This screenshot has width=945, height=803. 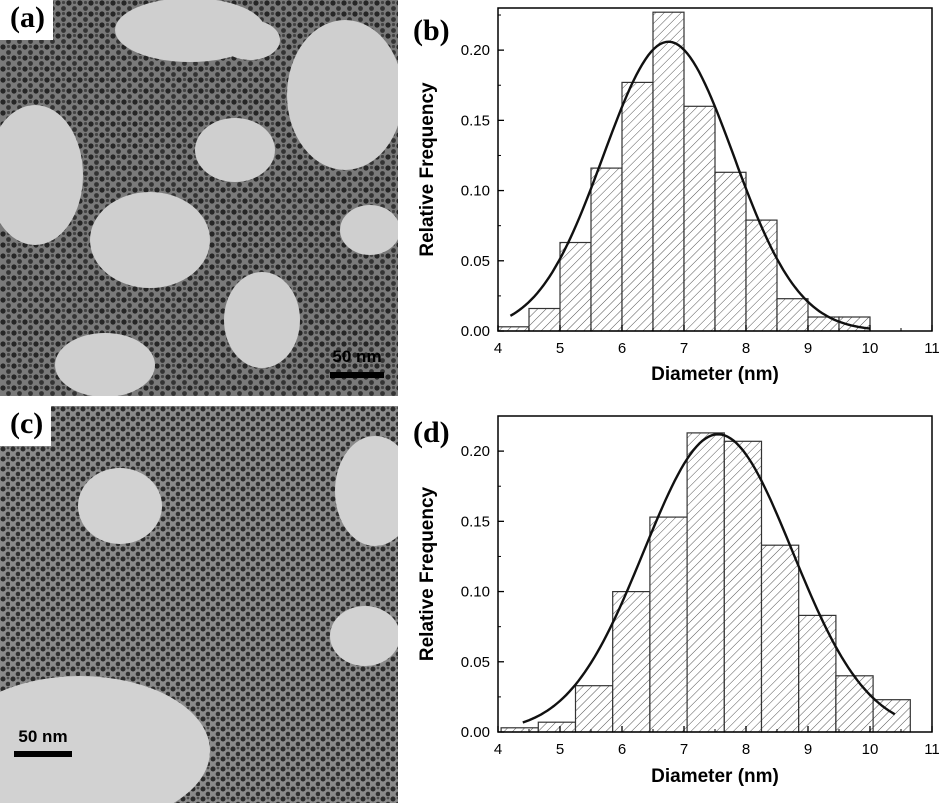 I want to click on panel-label-b: (b), so click(x=431, y=30).